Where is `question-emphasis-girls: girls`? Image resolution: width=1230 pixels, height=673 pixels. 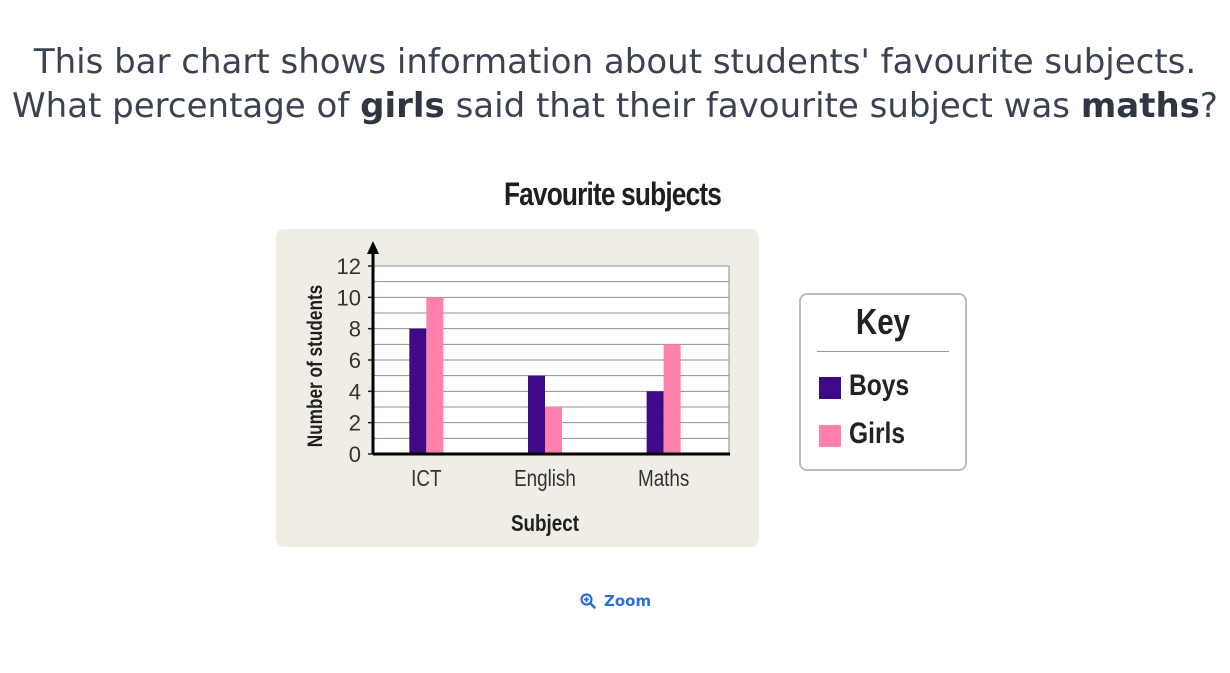 question-emphasis-girls: girls is located at coordinates (402, 106).